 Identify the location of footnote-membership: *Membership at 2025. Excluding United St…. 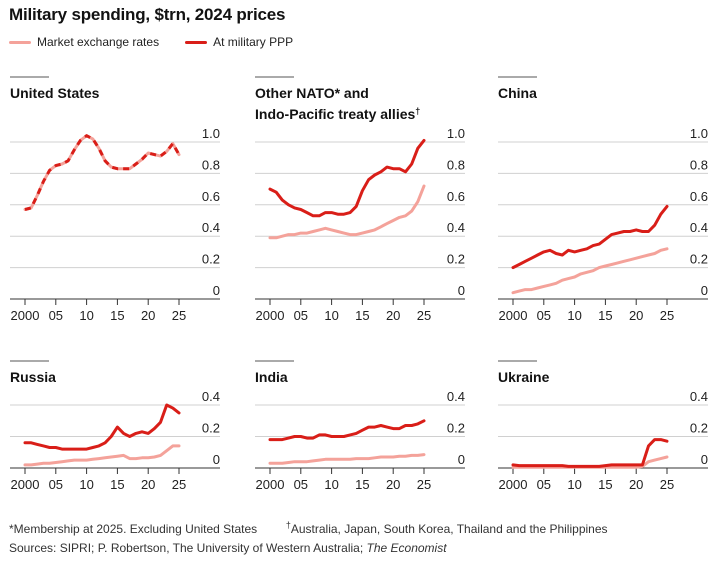
(133, 529).